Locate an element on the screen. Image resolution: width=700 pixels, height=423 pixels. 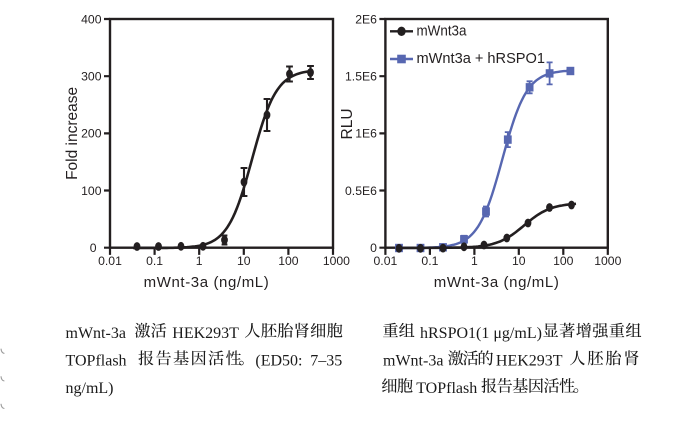
svg-text: (ED50: is located at coordinates (278, 361).